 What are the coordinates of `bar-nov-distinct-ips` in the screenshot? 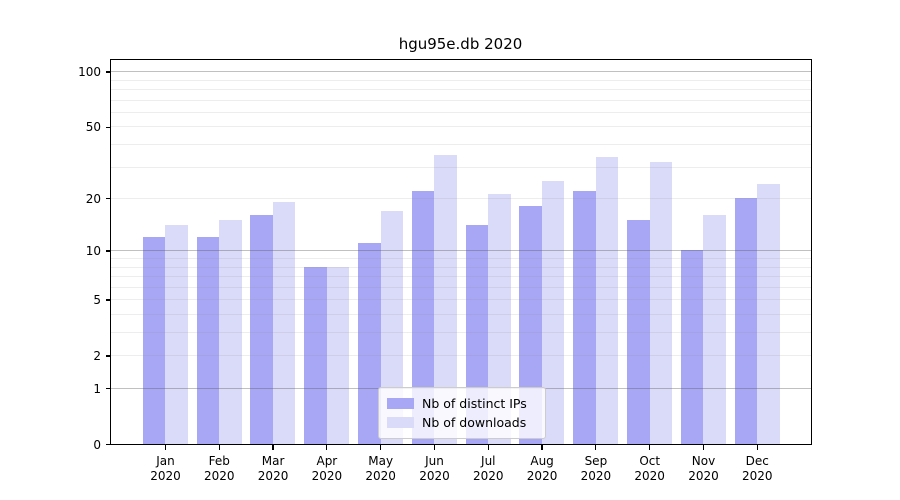 It's located at (692, 347).